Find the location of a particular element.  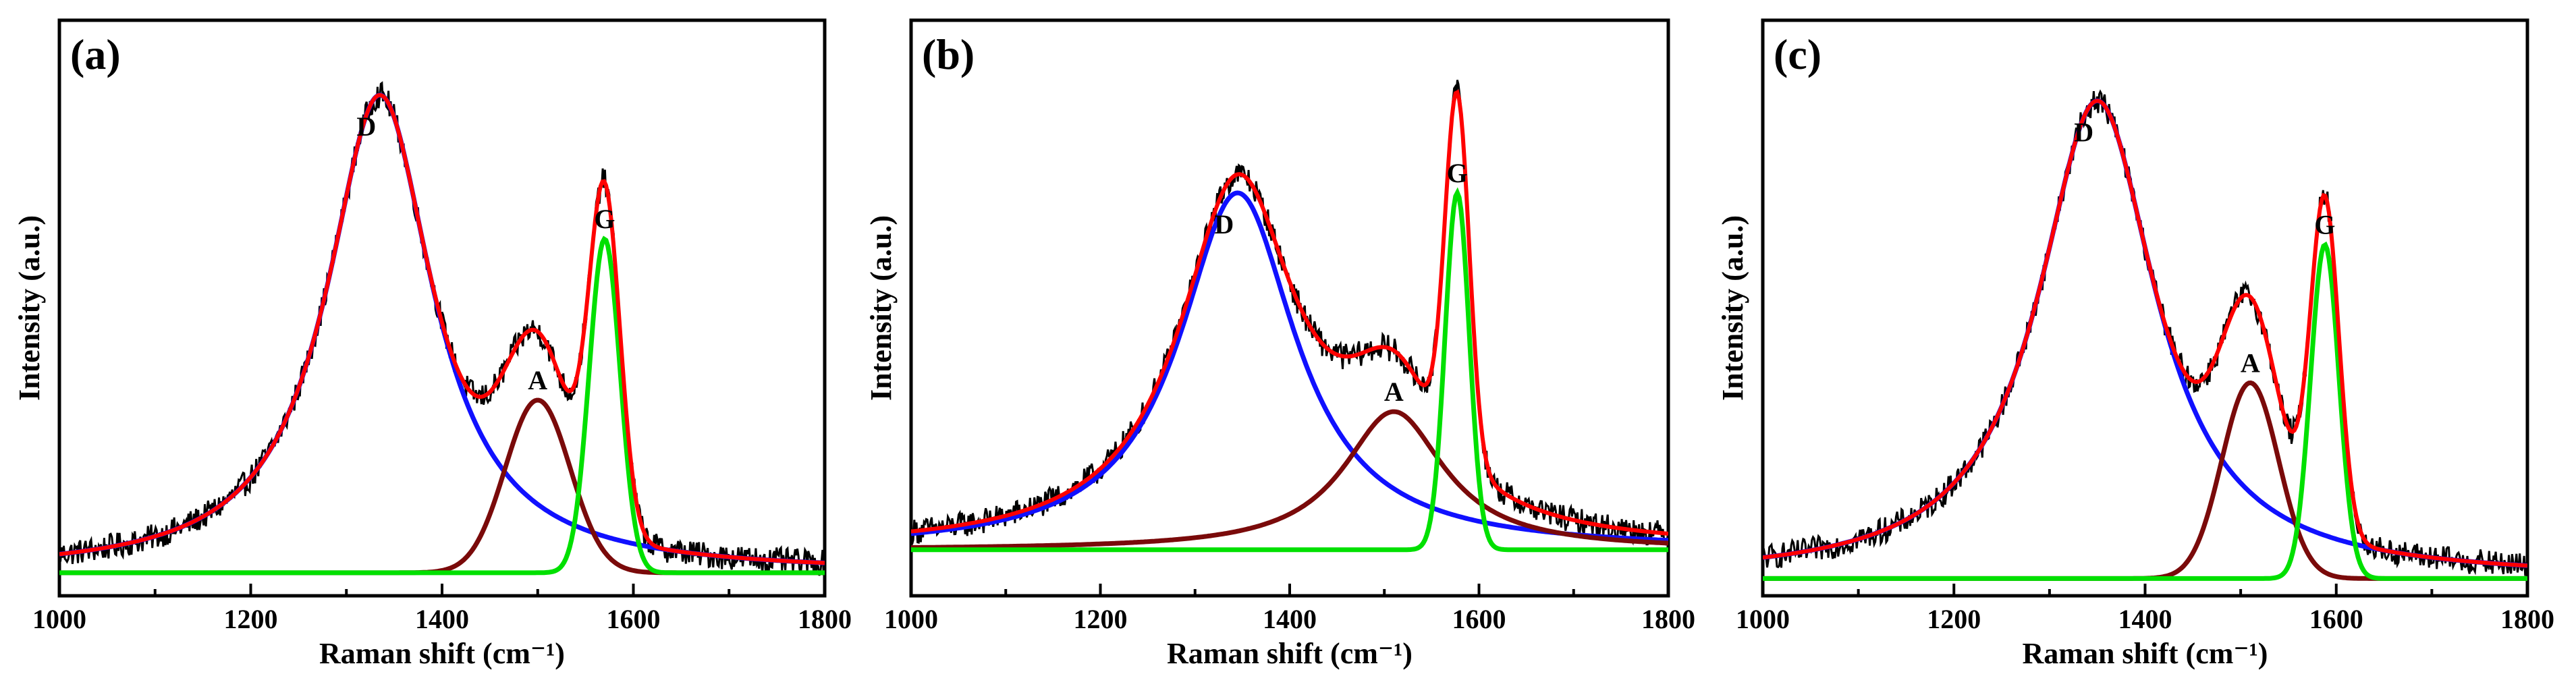

panel-label: (a) is located at coordinates (95, 54).